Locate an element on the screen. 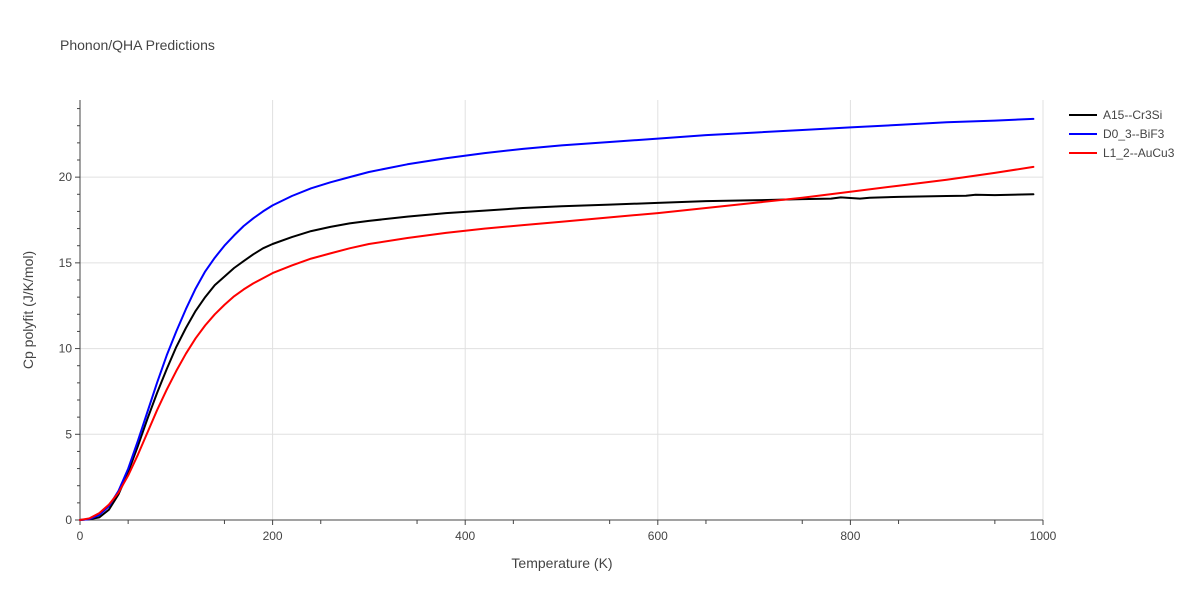 The height and width of the screenshot is (600, 1200). legend-label: L1_2--AuCu3 is located at coordinates (1139, 153).